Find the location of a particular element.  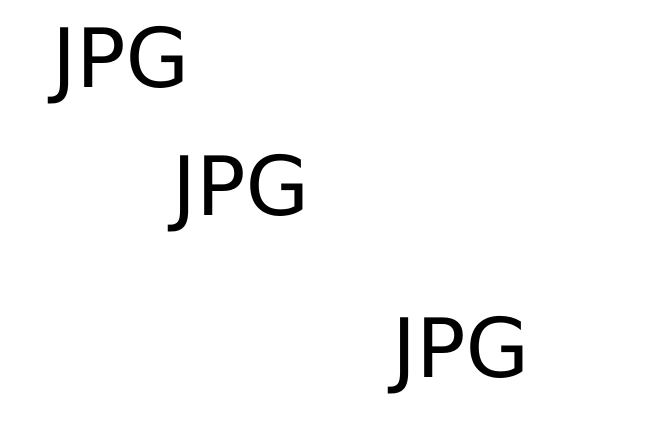

jpg-label-third: JPG is located at coordinates (461, 349).